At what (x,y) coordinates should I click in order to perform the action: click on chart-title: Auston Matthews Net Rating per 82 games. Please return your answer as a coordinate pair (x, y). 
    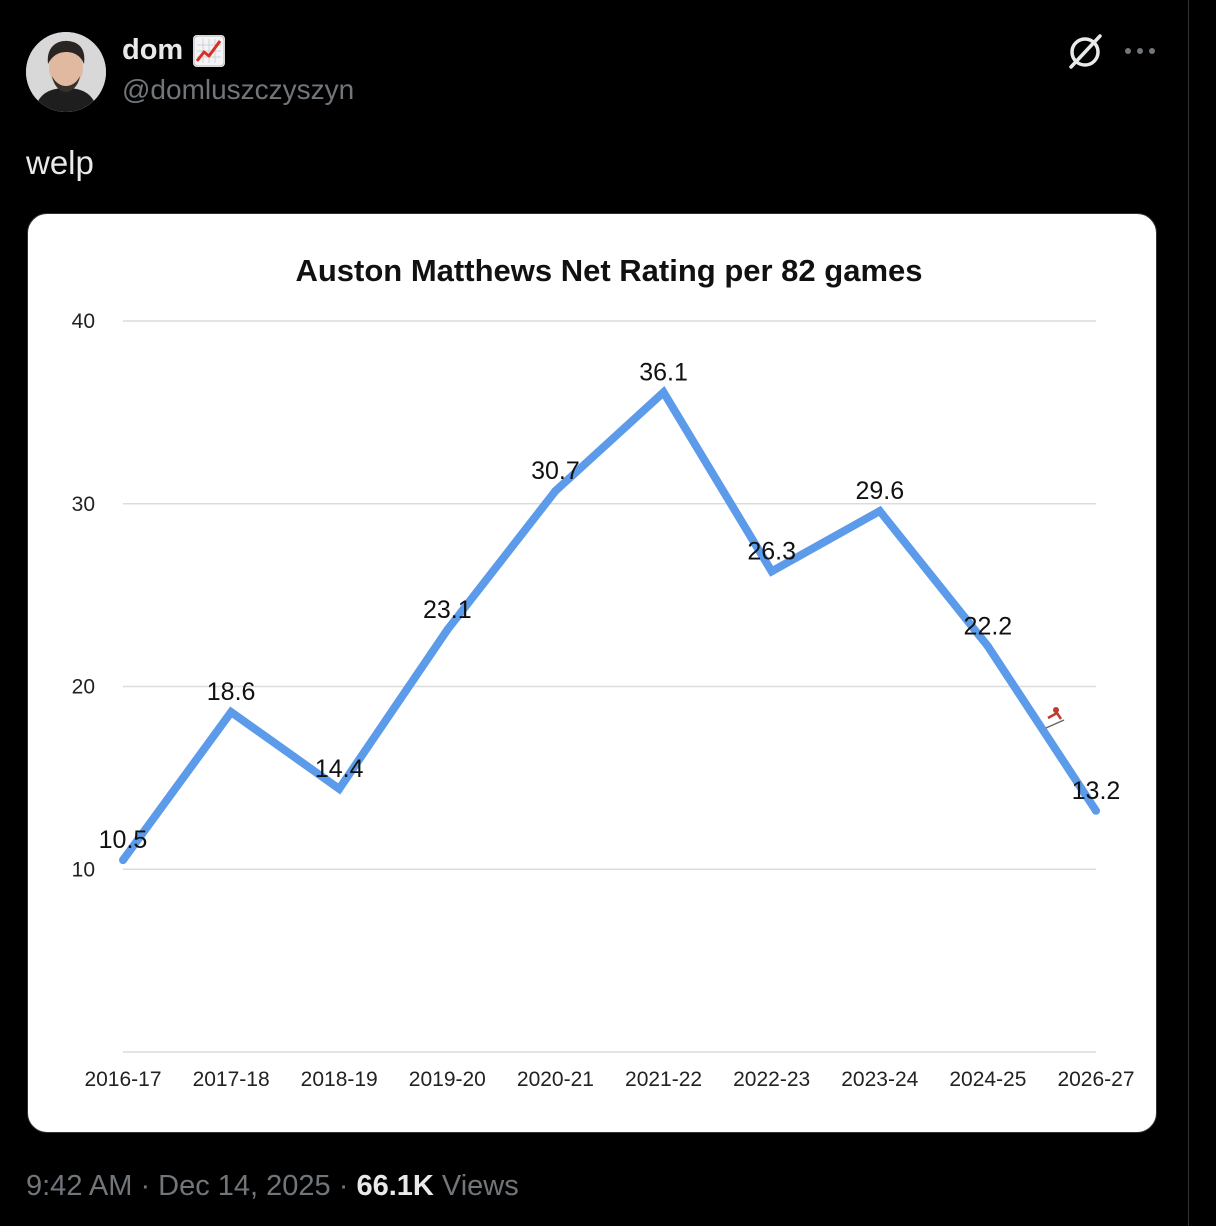
    Looking at the image, I should click on (608, 270).